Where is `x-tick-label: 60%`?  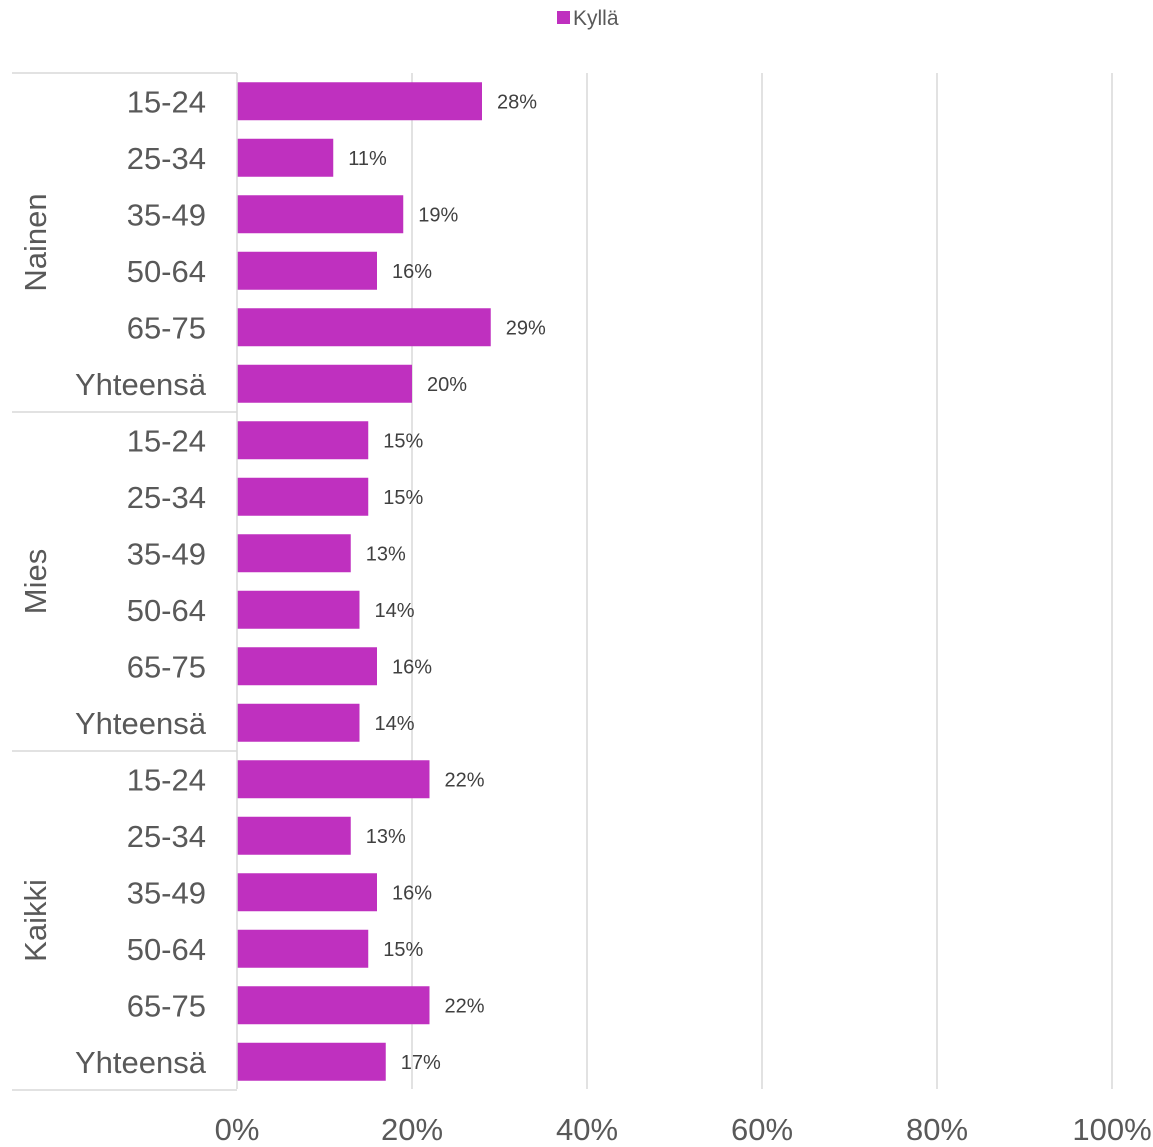 x-tick-label: 60% is located at coordinates (762, 1129).